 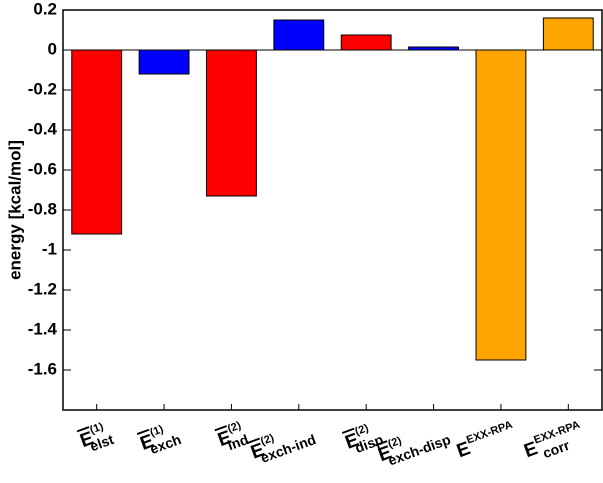 What do you see at coordinates (43, 328) in the screenshot?
I see `y-tick-label: -1.4` at bounding box center [43, 328].